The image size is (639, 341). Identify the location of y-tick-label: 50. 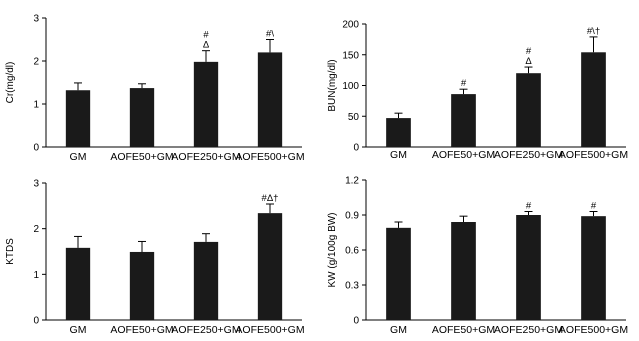
(354, 117).